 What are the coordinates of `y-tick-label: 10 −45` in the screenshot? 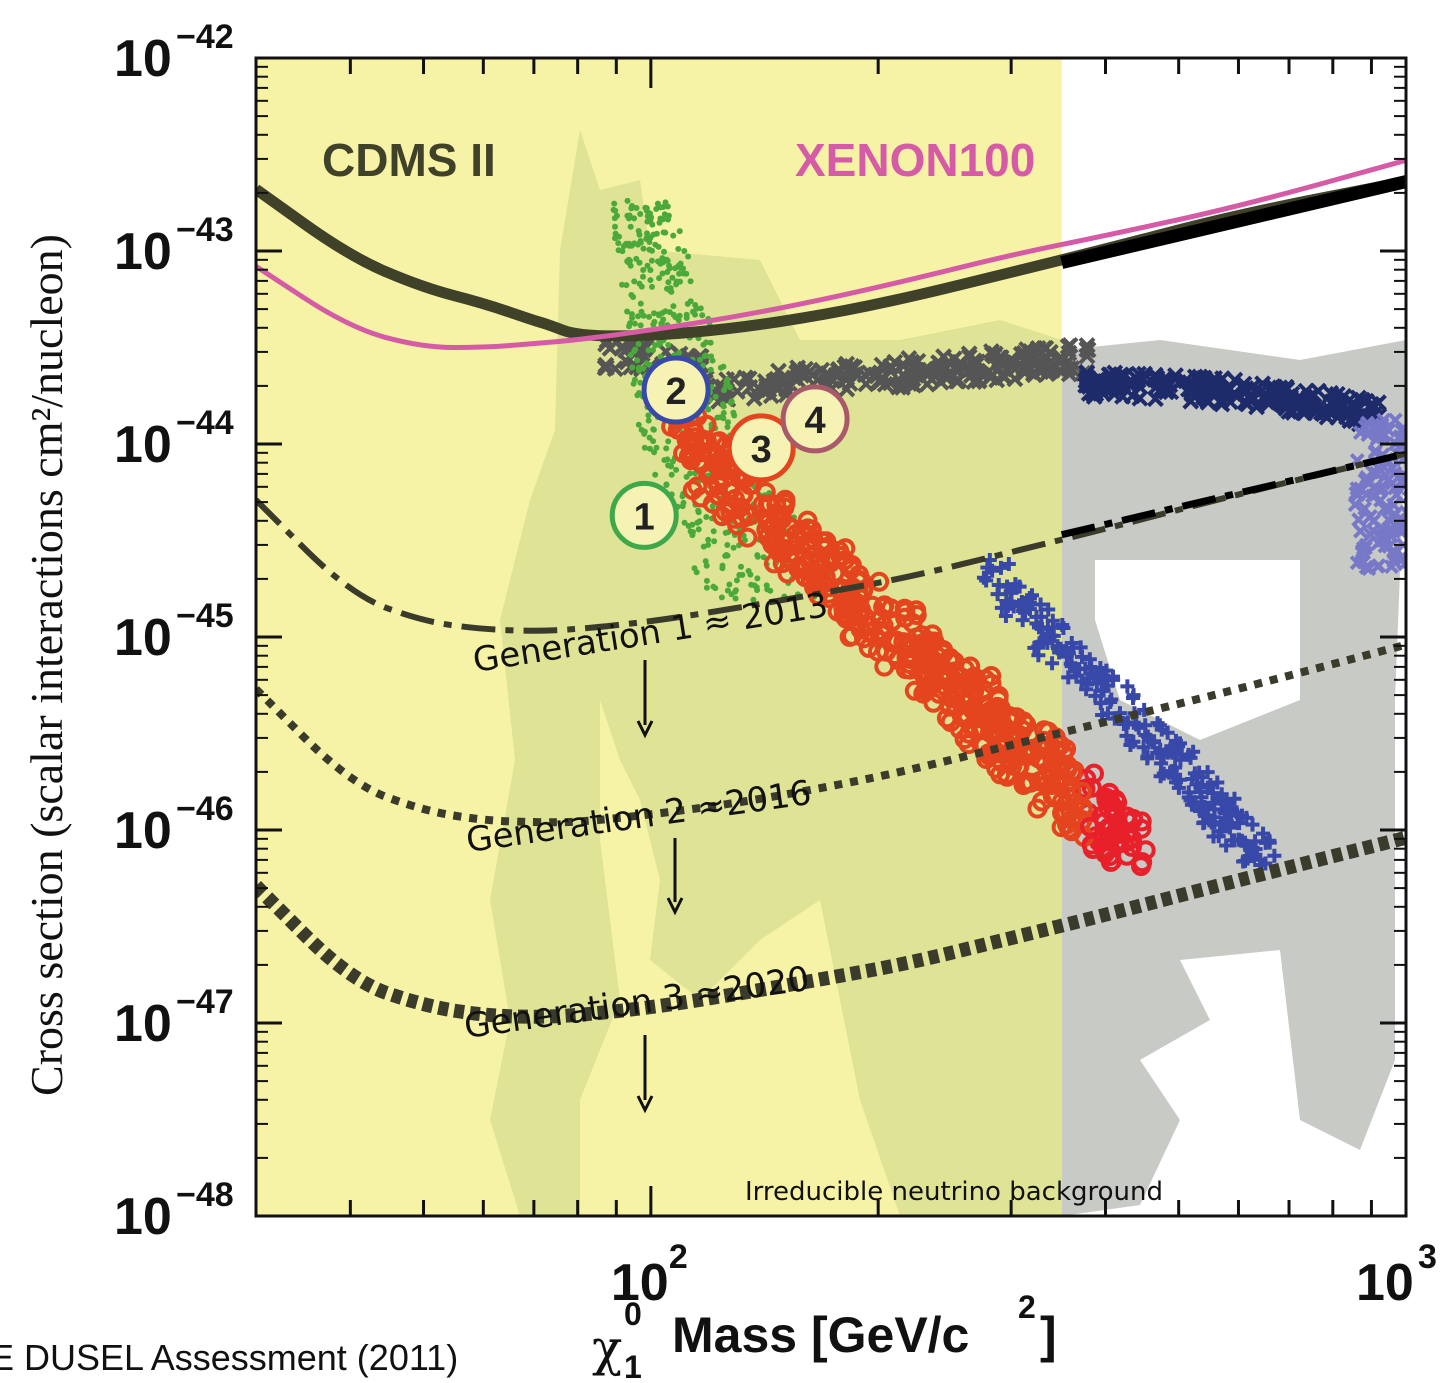 It's located at (174, 632).